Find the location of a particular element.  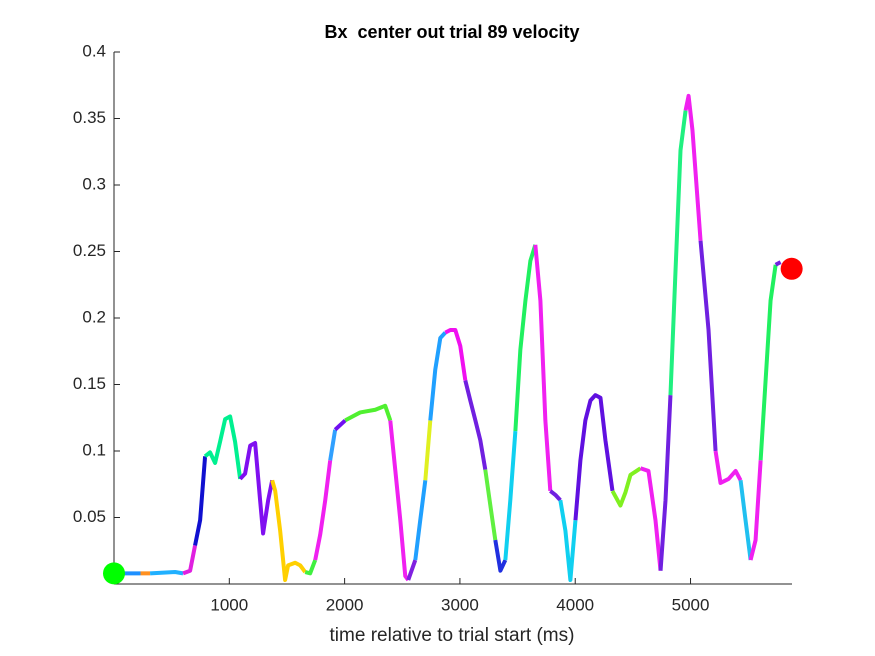

y-tick-label: 0.1 is located at coordinates (94, 449).